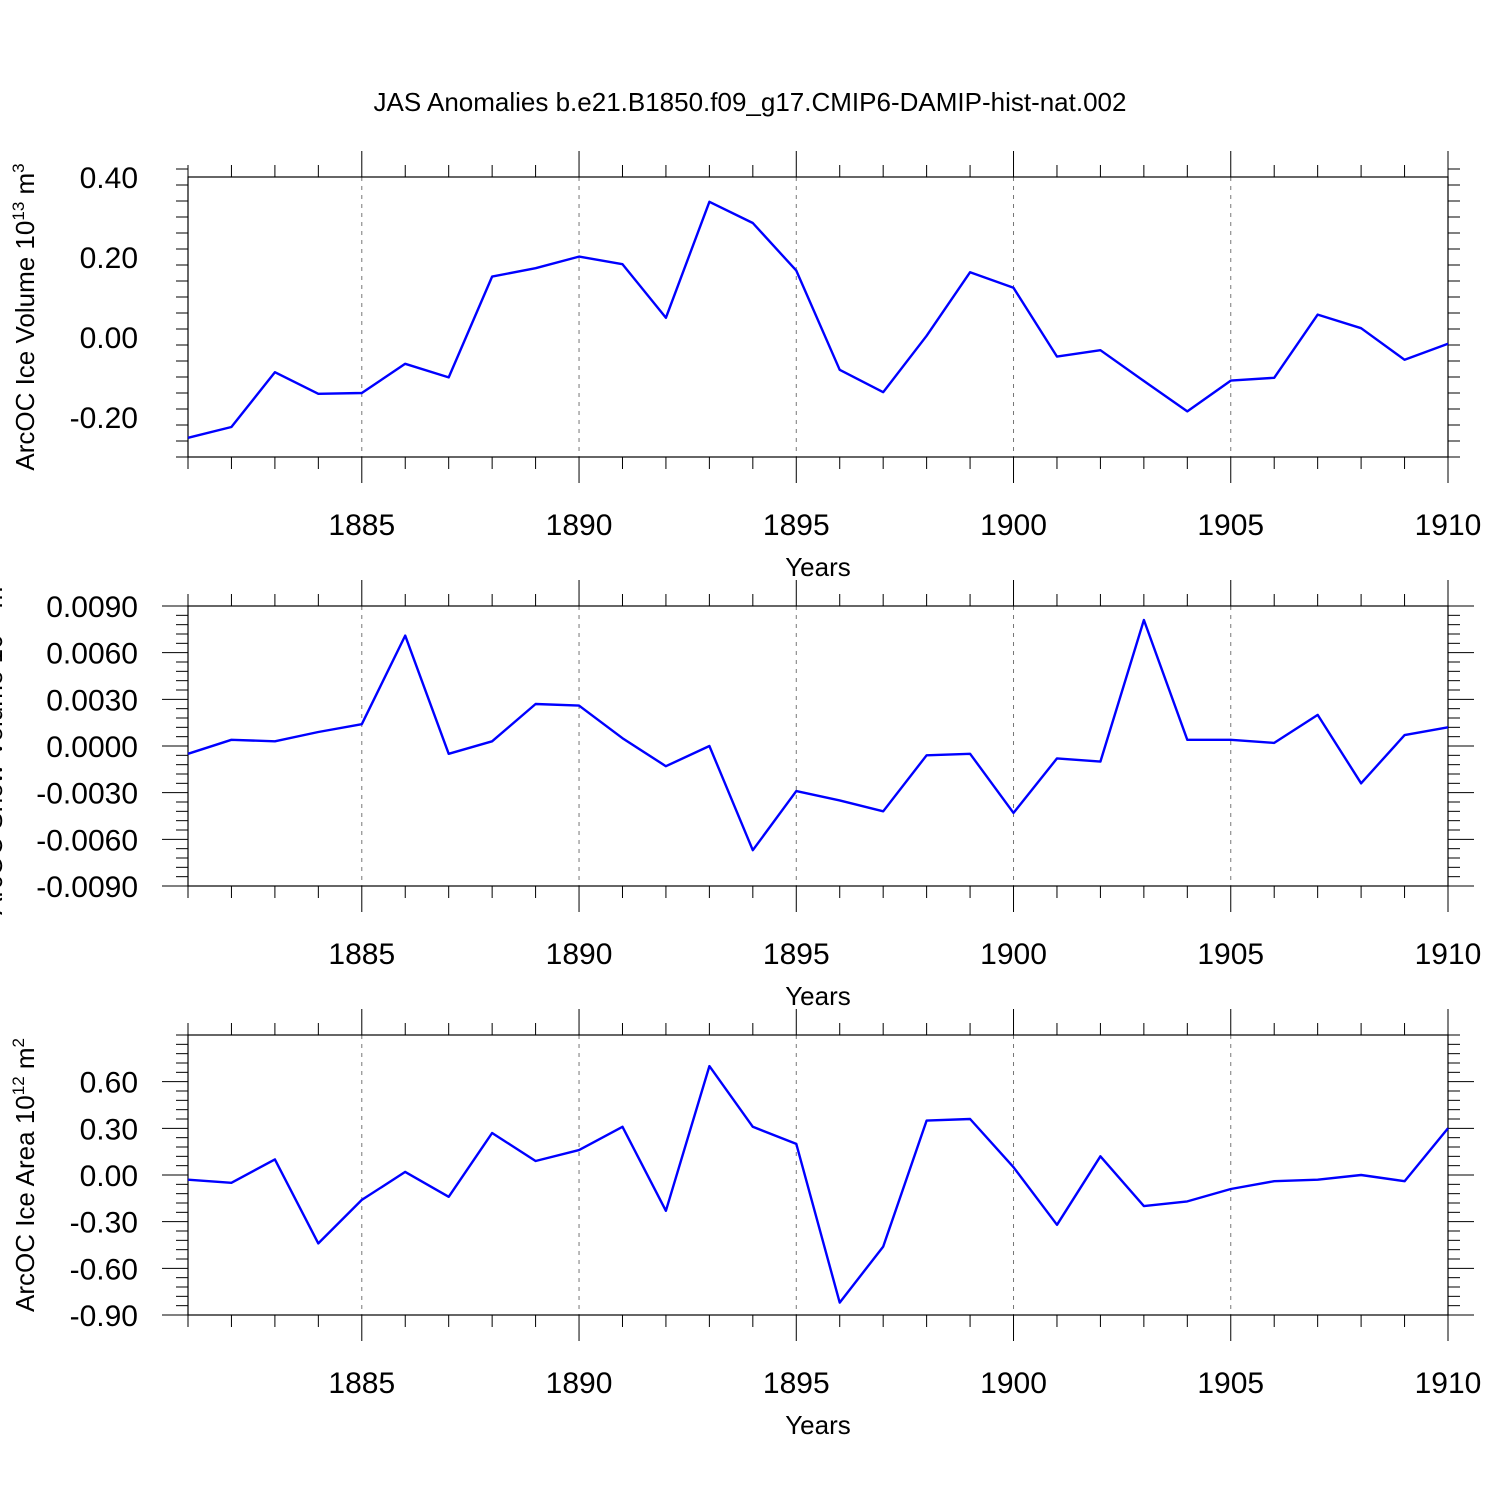 This screenshot has height=1505, width=1500. What do you see at coordinates (796, 1383) in the screenshot?
I see `x-tick-label: 1895` at bounding box center [796, 1383].